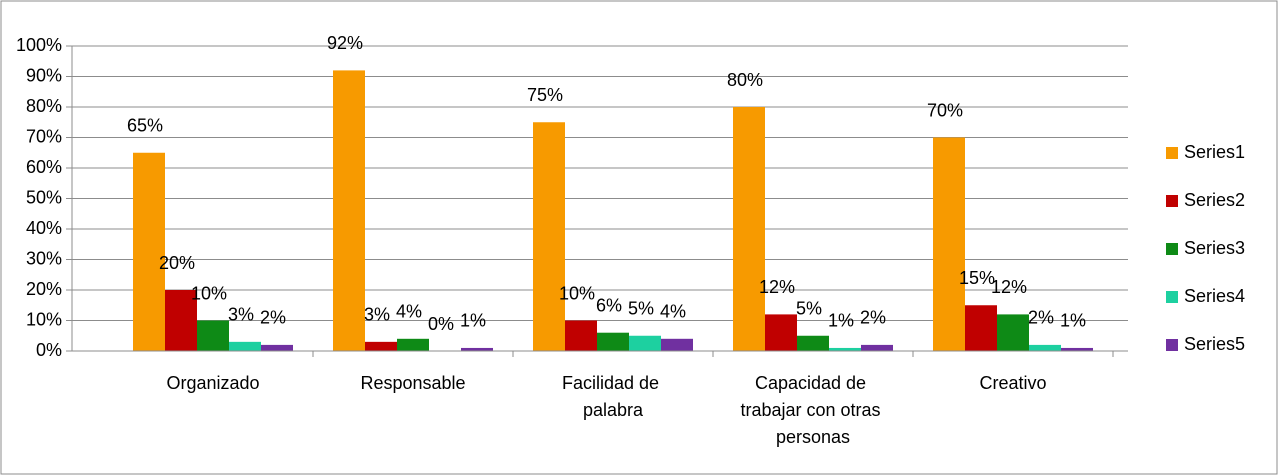 The height and width of the screenshot is (475, 1278). I want to click on y-tick-label: 20%, so click(44, 289).